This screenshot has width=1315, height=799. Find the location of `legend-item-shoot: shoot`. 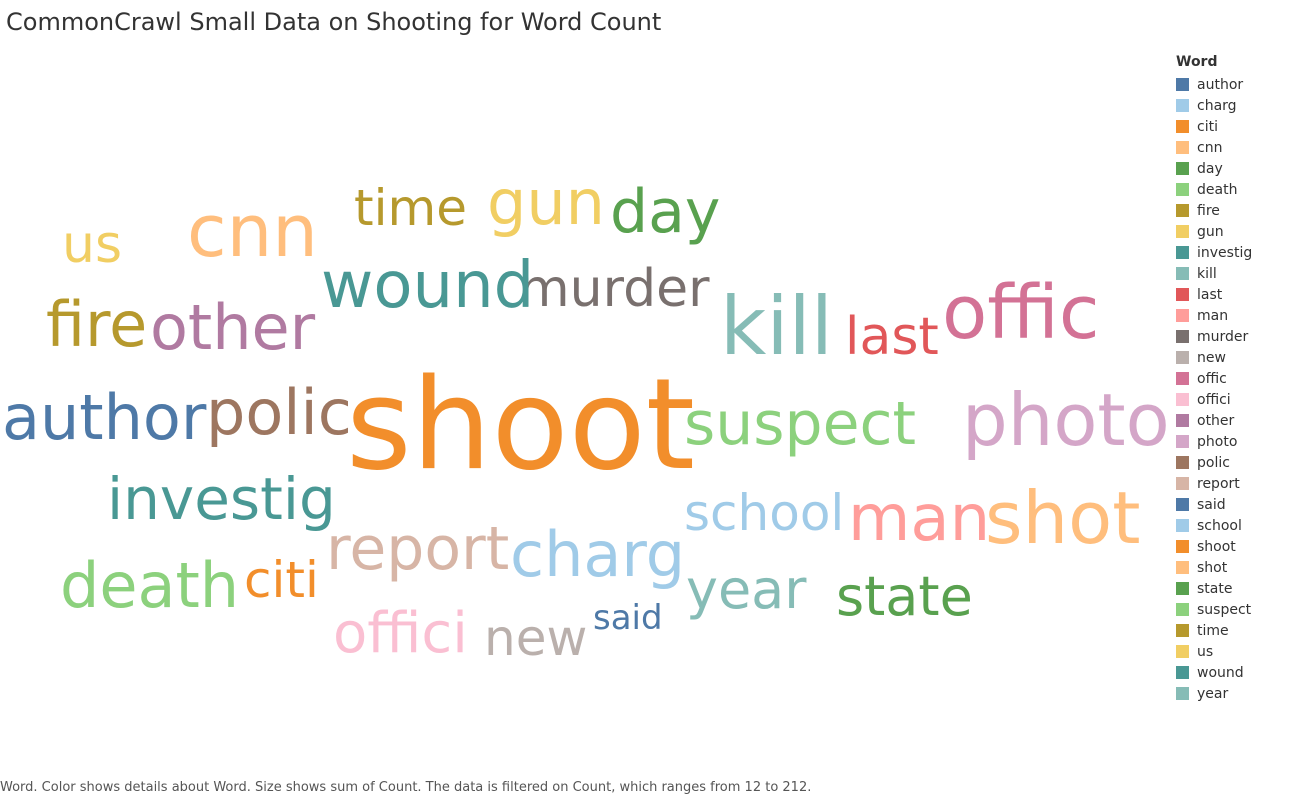

legend-item-shoot: shoot is located at coordinates (1241, 546).